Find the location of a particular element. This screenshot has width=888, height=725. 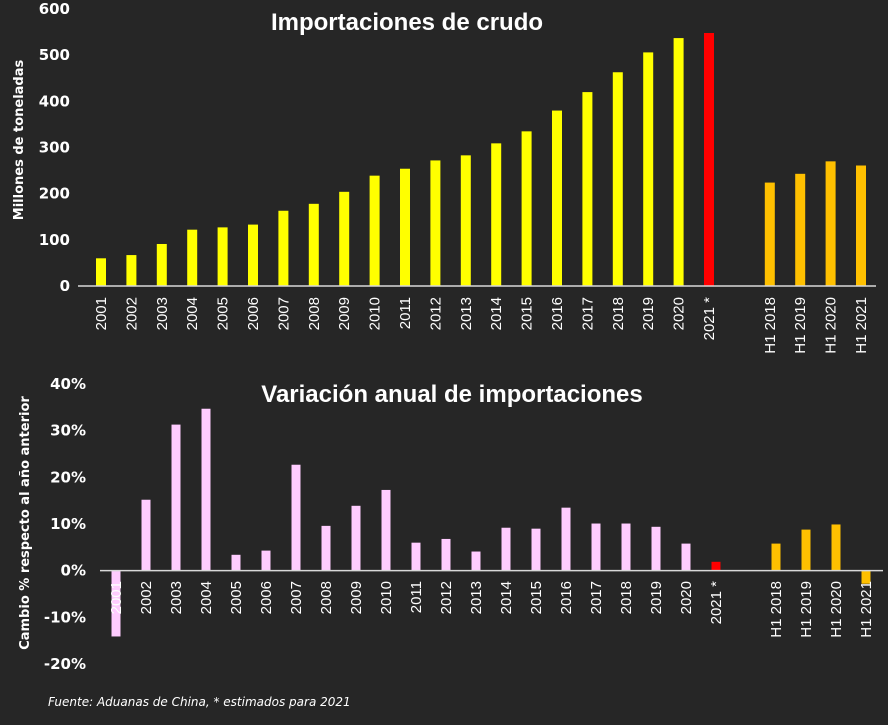

y-tick-label: 30% is located at coordinates (68, 431).